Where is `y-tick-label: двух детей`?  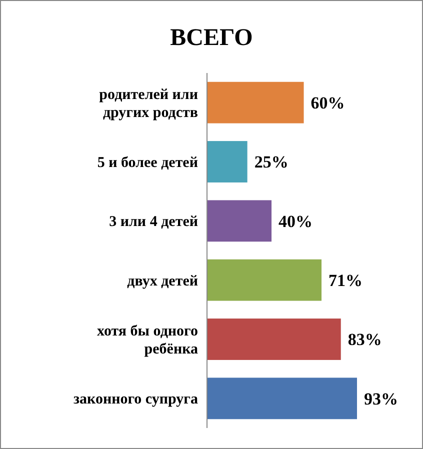 y-tick-label: двух детей is located at coordinates (162, 281).